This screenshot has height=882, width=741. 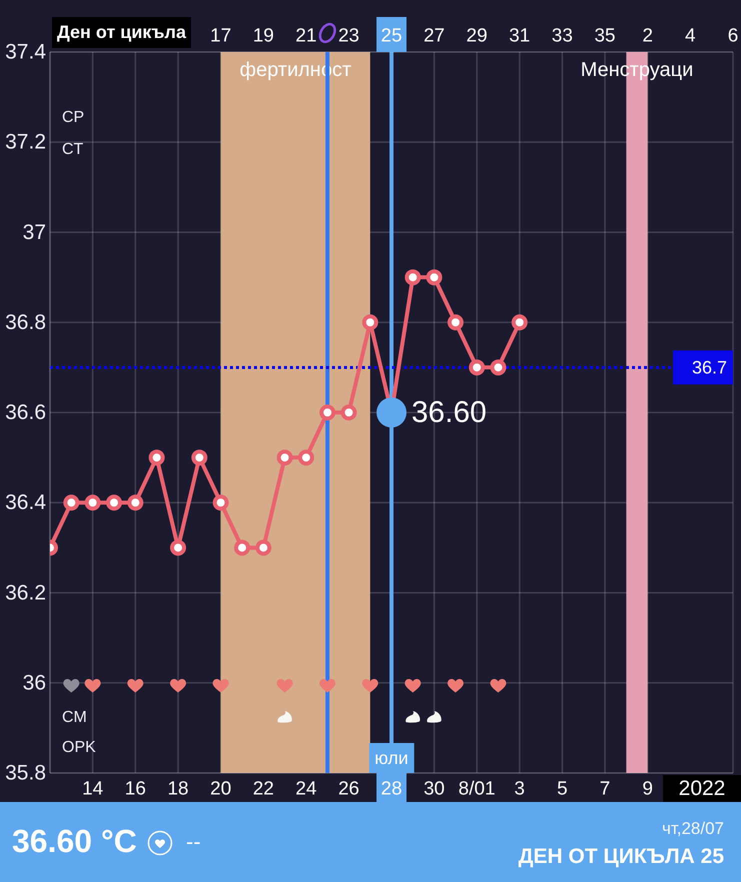 What do you see at coordinates (221, 36) in the screenshot?
I see `x2-tick-label: 17` at bounding box center [221, 36].